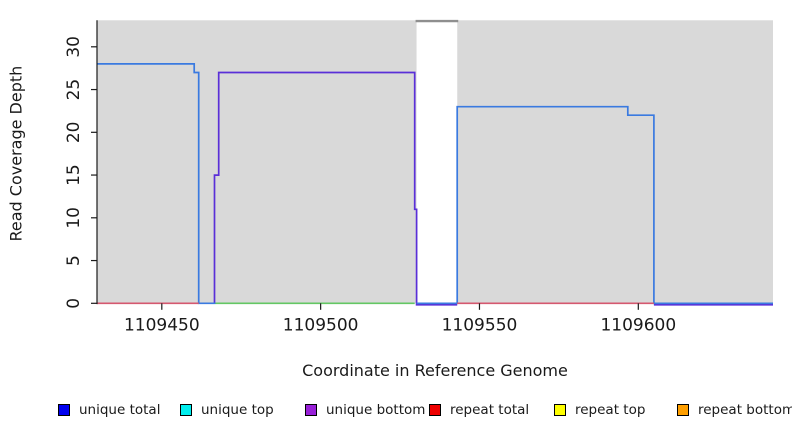  I want to click on legend-label: unique total, so click(120, 410).